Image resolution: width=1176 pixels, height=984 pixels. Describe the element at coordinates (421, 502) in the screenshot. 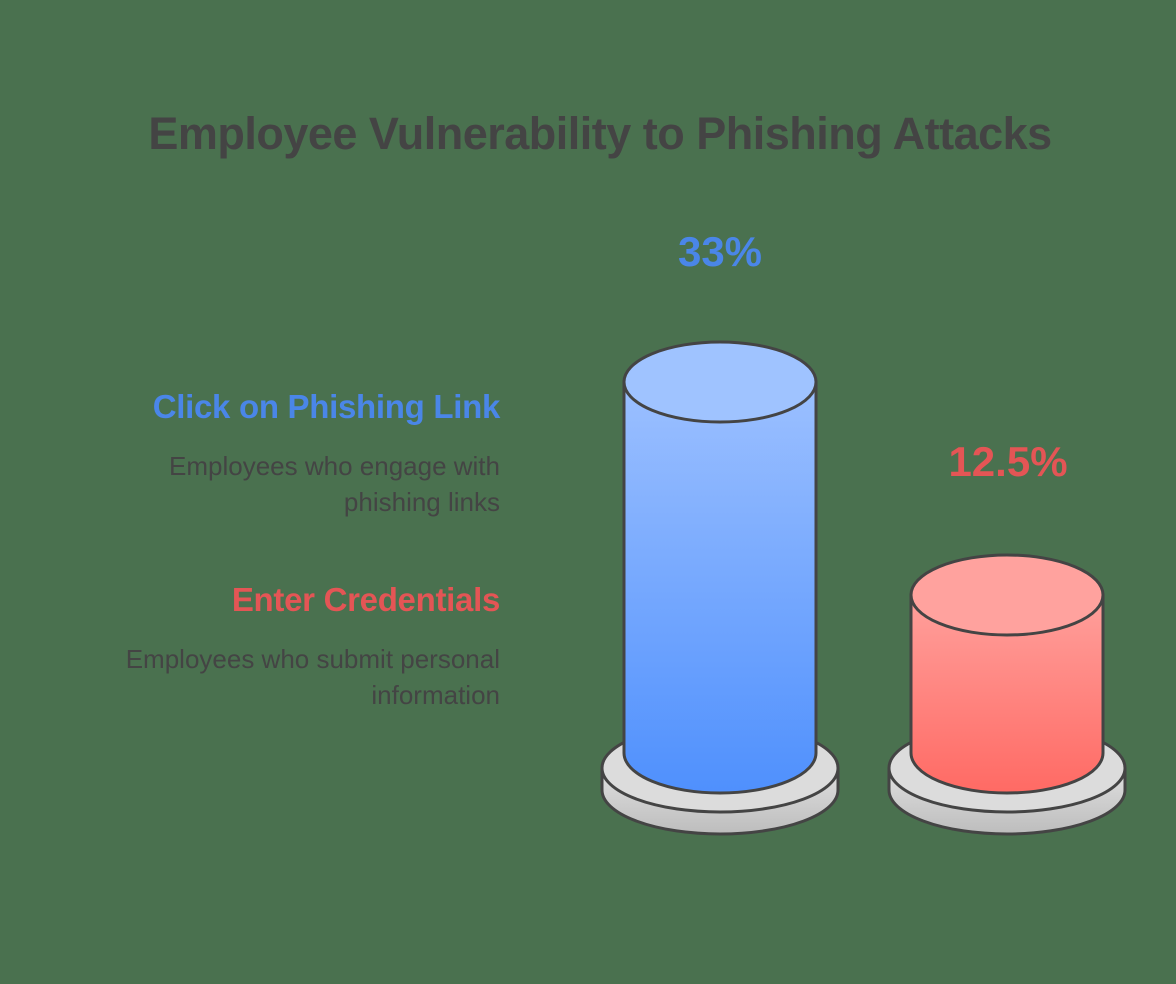

I see `category-description: phishing links` at that location.